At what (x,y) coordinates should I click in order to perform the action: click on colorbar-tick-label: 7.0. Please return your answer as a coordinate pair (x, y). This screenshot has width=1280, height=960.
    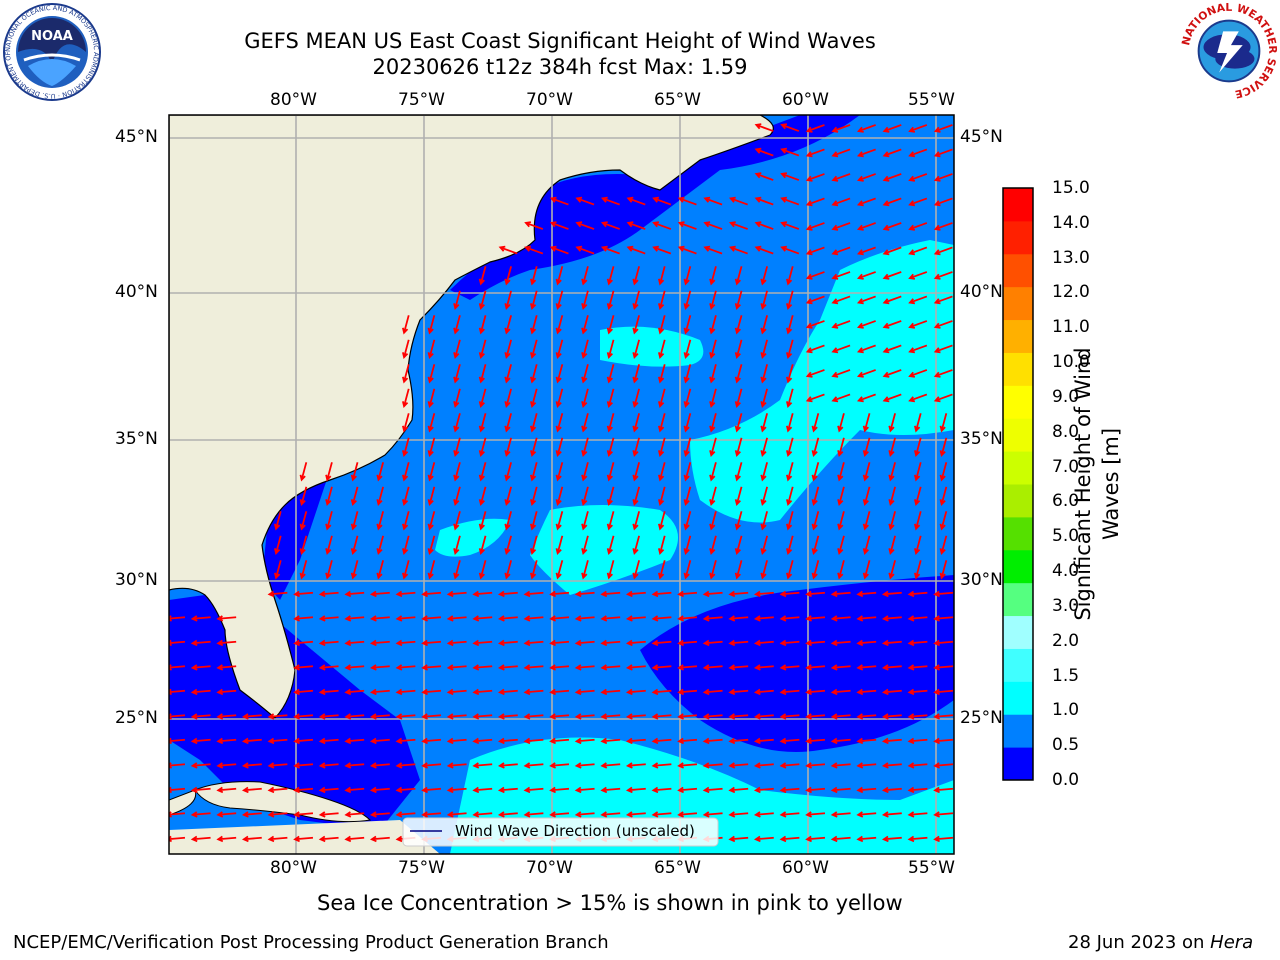
    Looking at the image, I should click on (1066, 466).